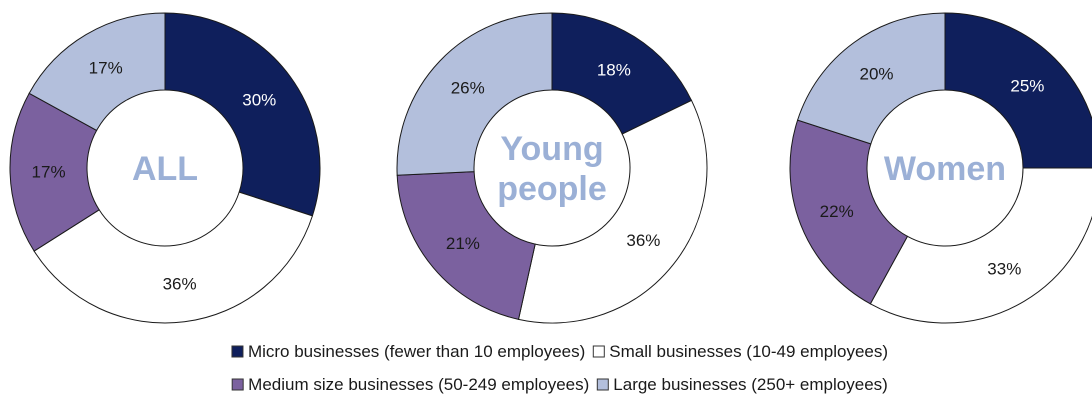  I want to click on legend-label-small: Small businesses (10-49 employees), so click(748, 351).